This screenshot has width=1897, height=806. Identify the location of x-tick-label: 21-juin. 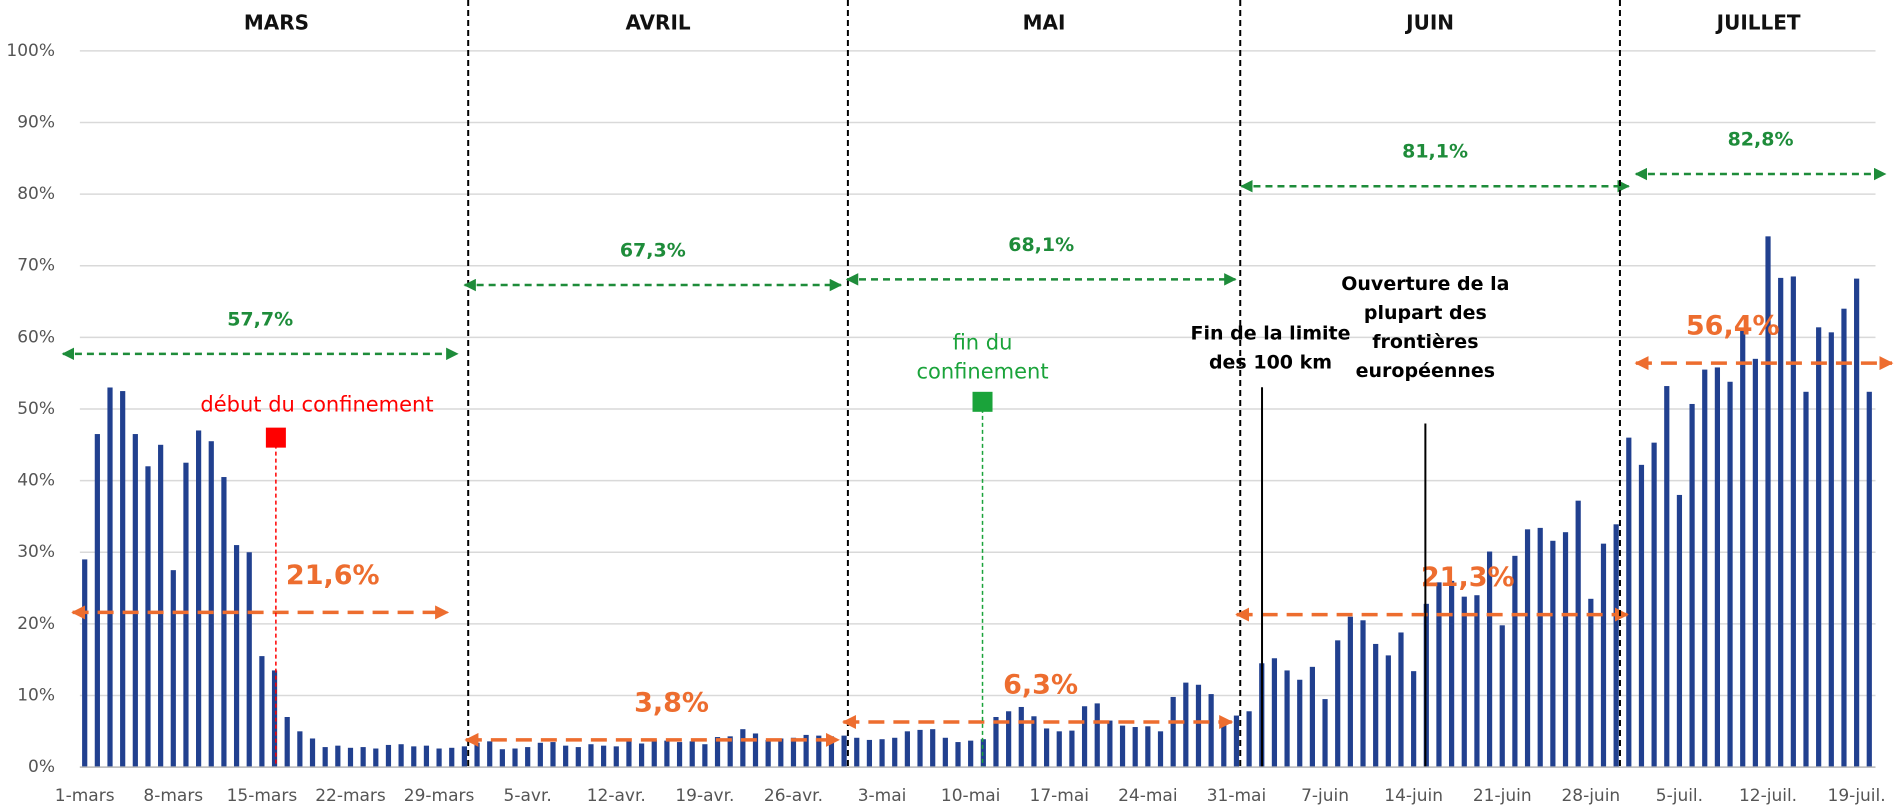
(1502, 796).